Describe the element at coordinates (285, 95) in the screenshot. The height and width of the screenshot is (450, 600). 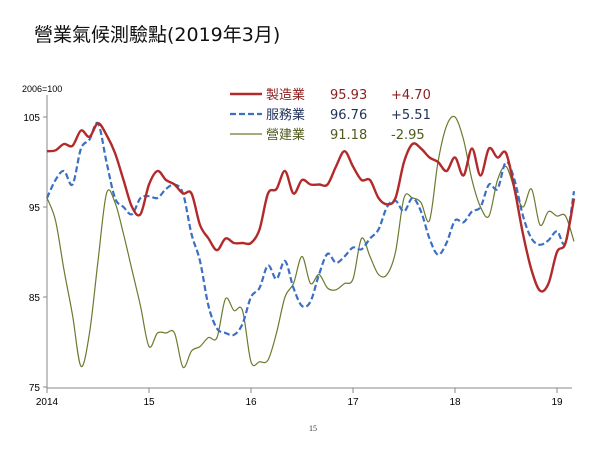
I see `legend-name: 製造業` at that location.